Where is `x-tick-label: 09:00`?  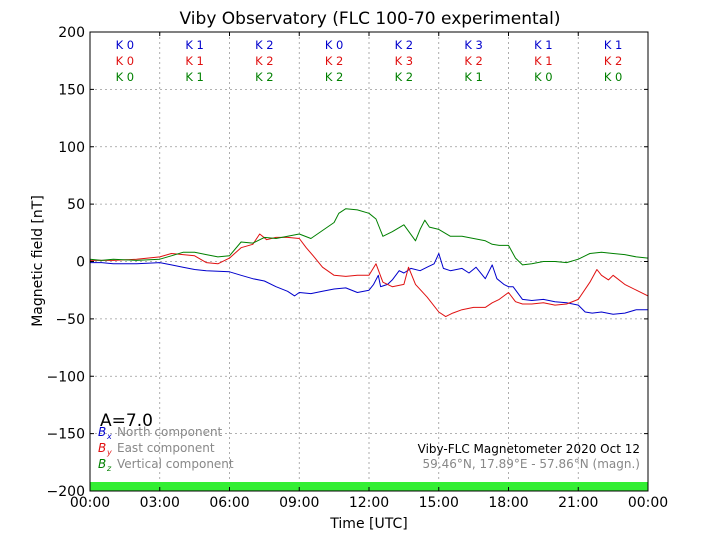 x-tick-label: 09:00 is located at coordinates (299, 503).